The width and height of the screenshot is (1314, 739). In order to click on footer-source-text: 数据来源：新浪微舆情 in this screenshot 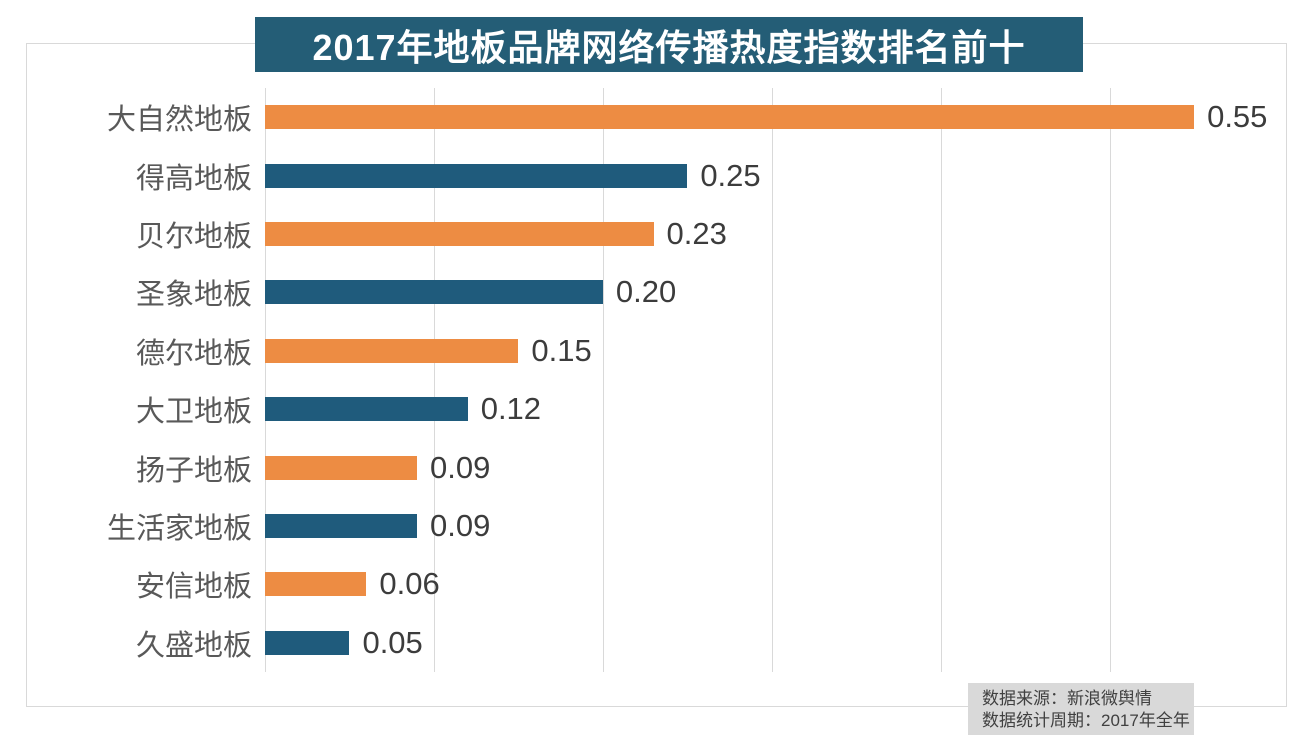, I will do `click(1067, 698)`.